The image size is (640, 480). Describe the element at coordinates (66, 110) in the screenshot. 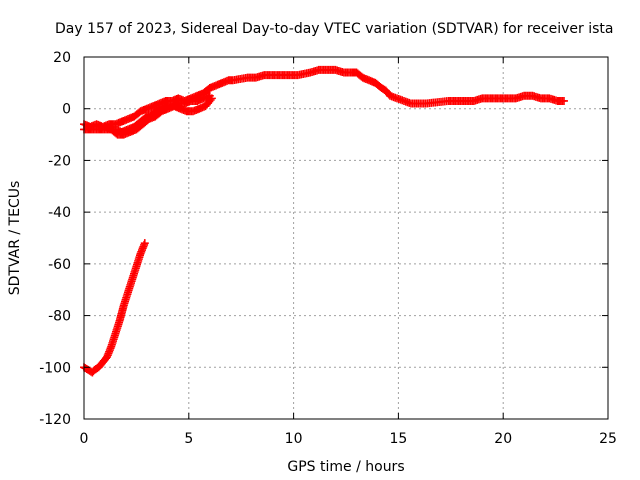

I see `y-tick-label: 0` at that location.